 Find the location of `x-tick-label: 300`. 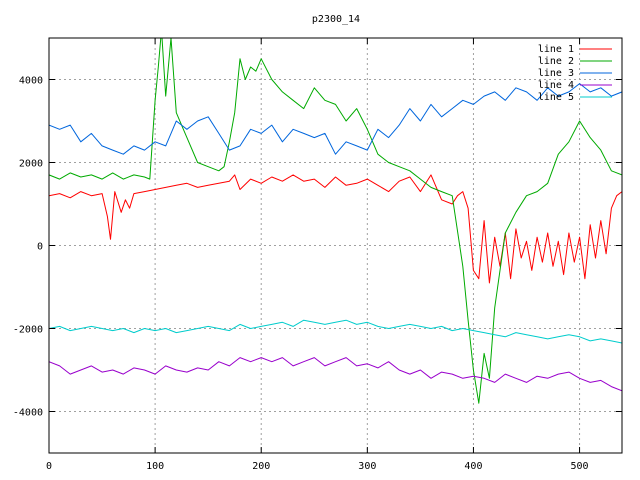

x-tick-label: 300 is located at coordinates (367, 466).